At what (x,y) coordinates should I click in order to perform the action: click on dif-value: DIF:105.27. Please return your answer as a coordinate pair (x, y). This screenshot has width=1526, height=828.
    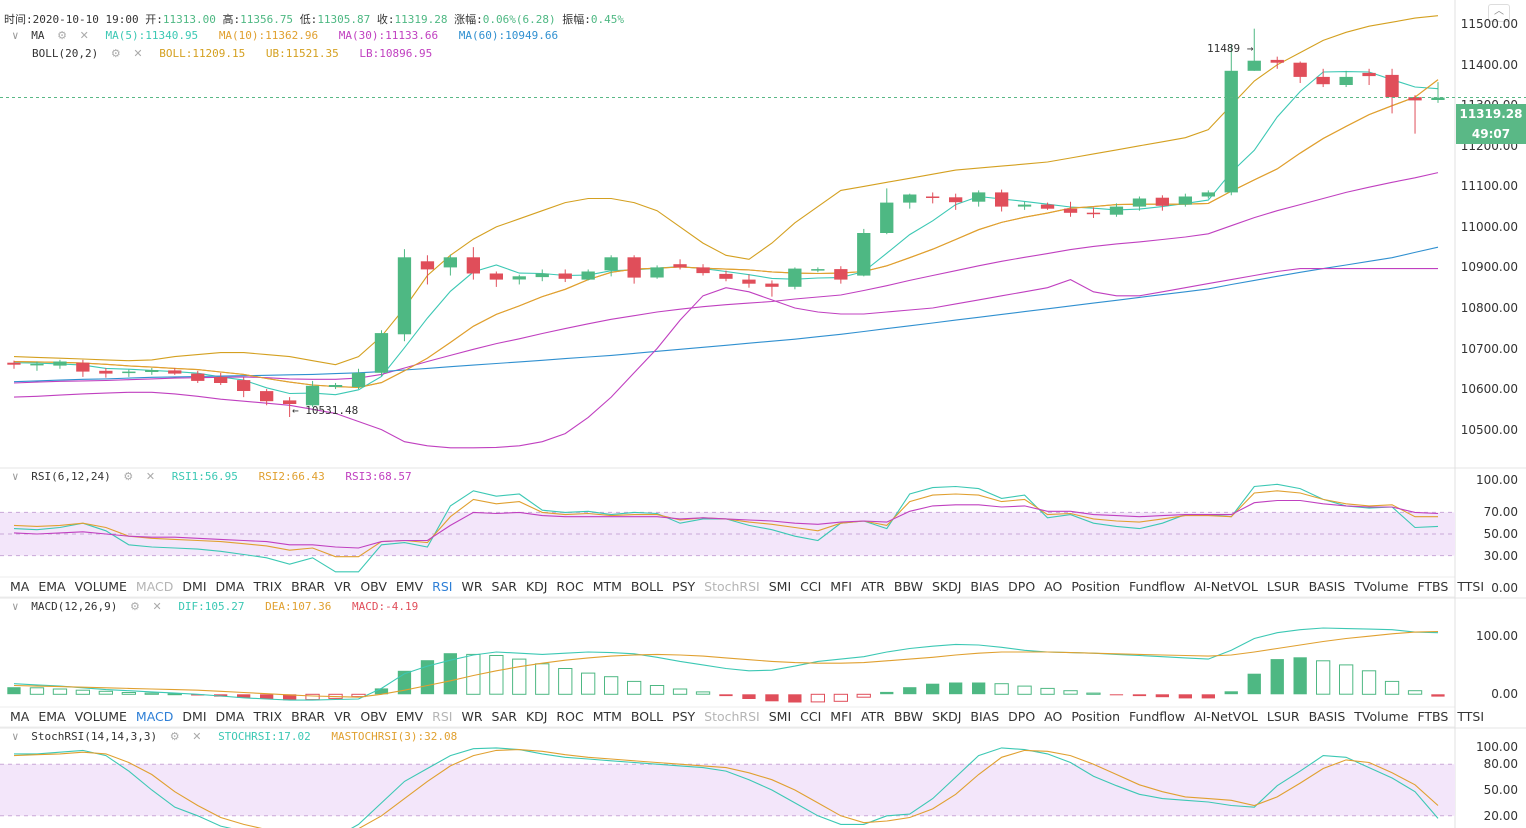
    Looking at the image, I should click on (211, 606).